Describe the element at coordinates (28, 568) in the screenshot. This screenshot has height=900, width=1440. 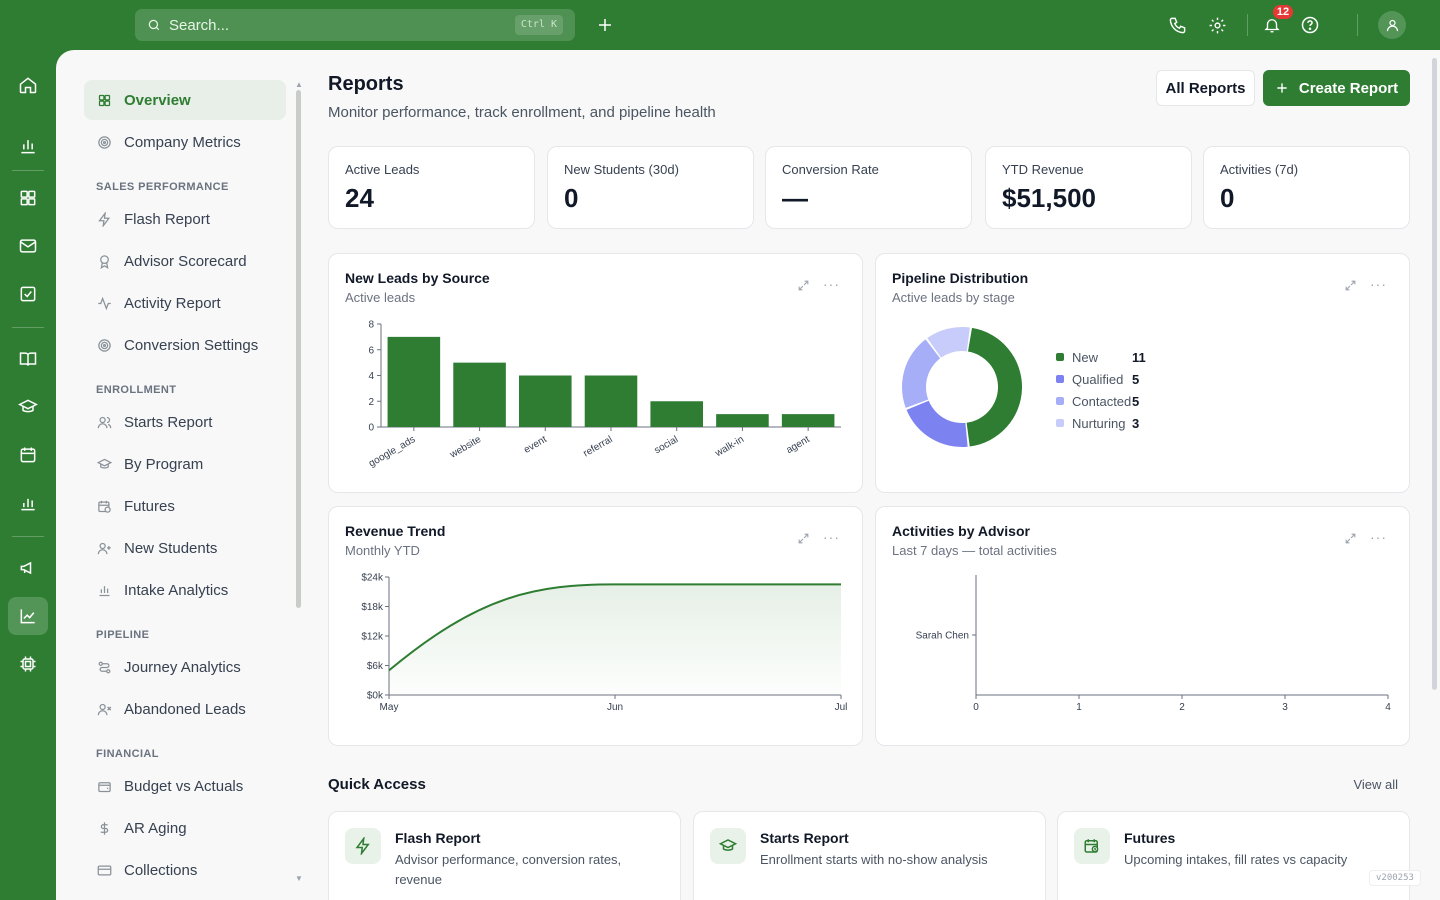
I see `megaphone-icon` at that location.